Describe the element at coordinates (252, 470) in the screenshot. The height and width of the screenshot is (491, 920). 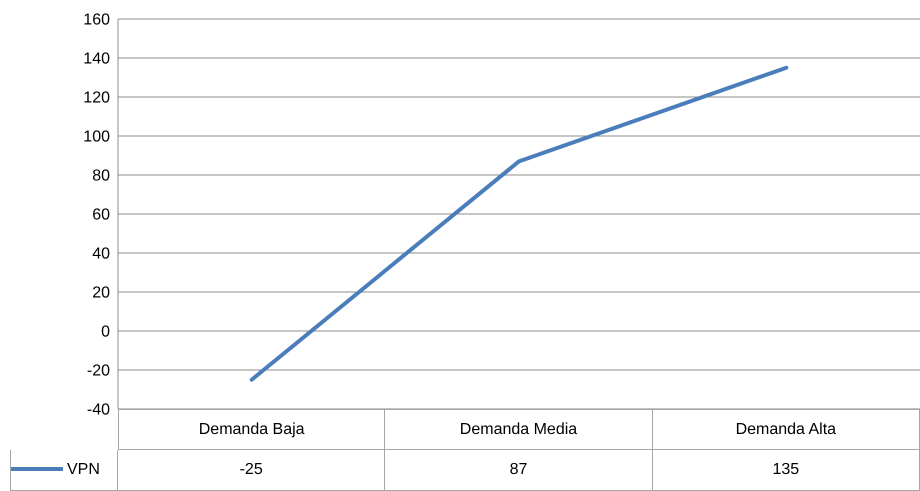
I see `data-label: -25` at that location.